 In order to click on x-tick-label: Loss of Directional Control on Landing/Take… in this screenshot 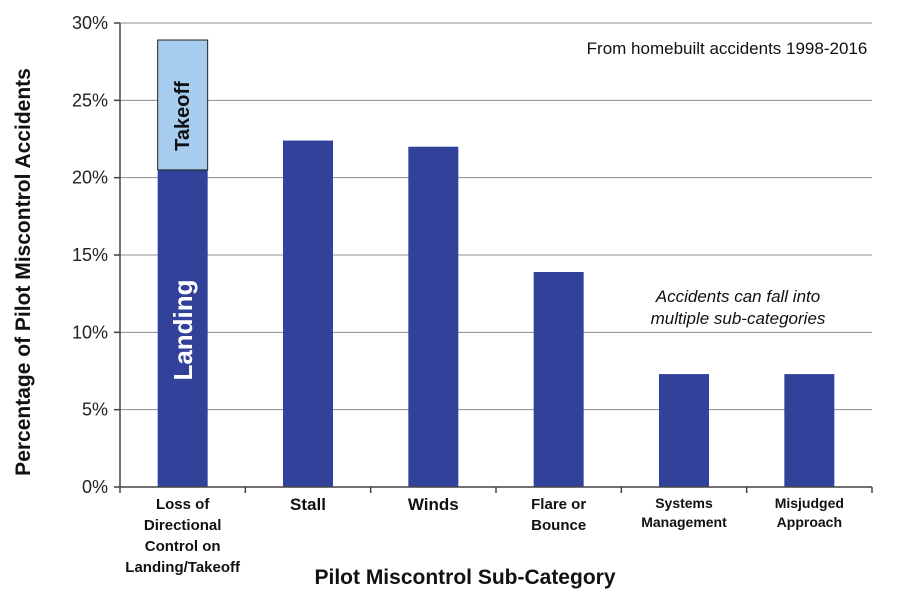, I will do `click(183, 536)`.